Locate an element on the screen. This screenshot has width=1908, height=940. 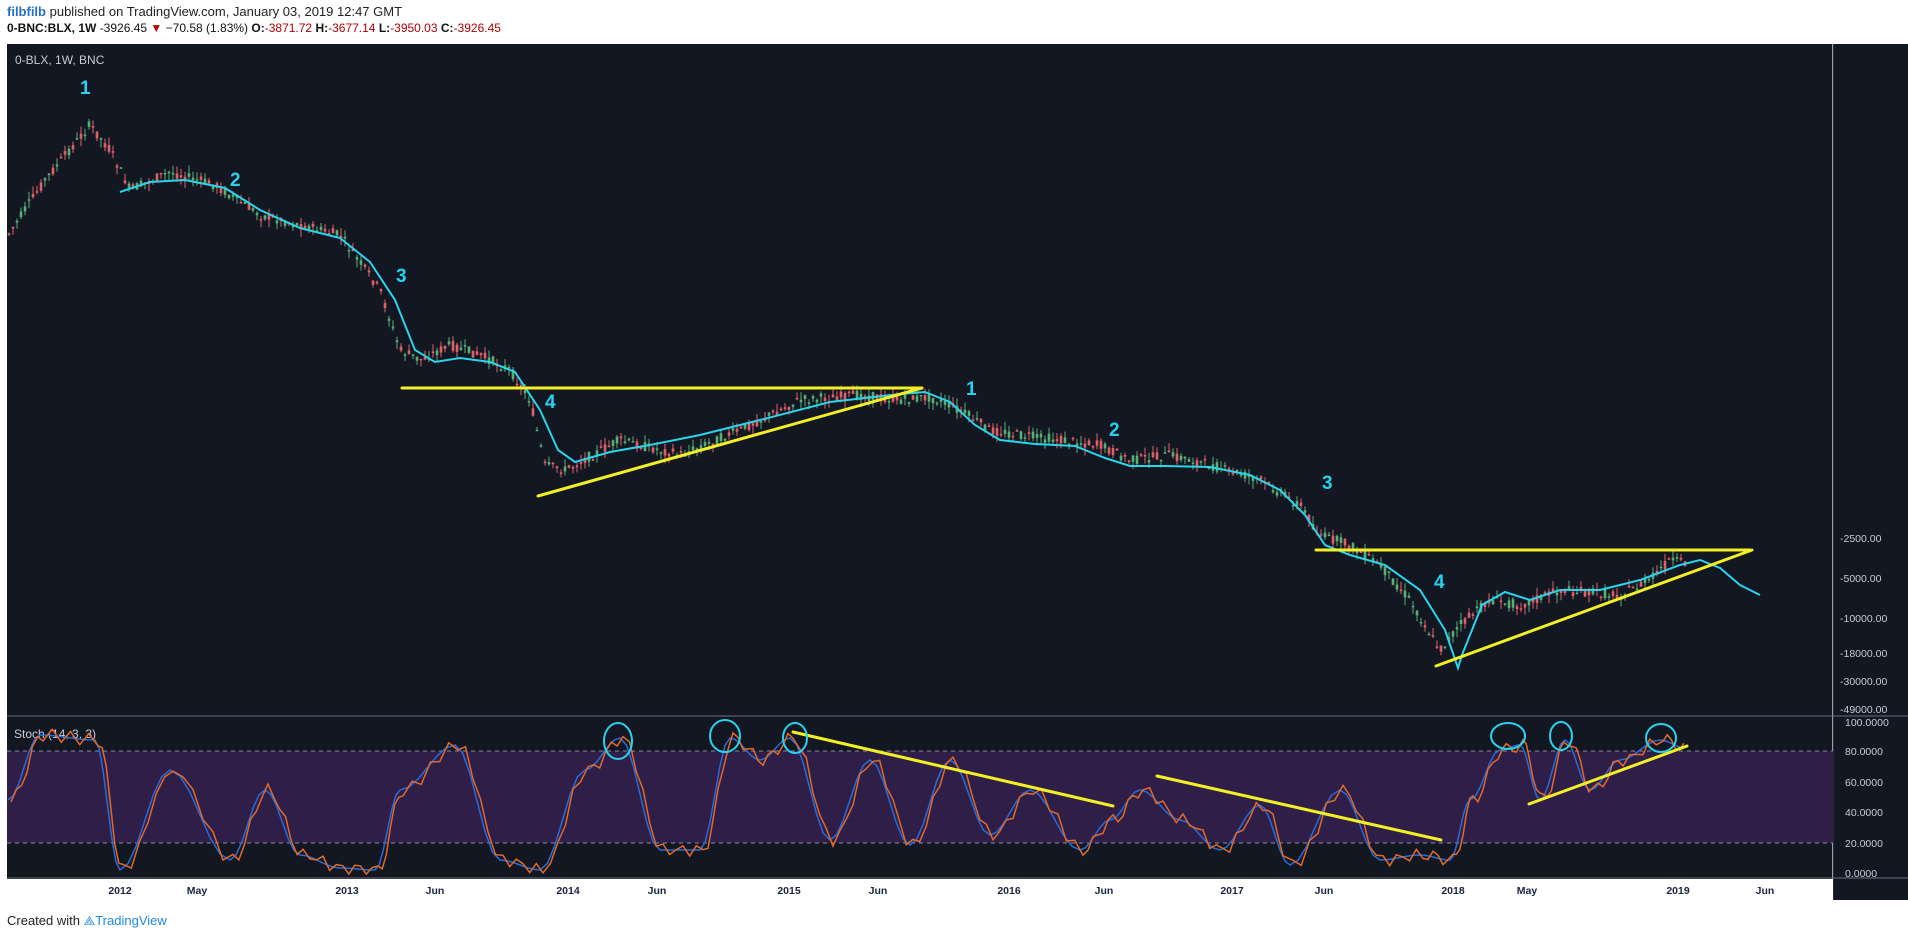
stoch-tick: 20.0000 is located at coordinates (1864, 844).